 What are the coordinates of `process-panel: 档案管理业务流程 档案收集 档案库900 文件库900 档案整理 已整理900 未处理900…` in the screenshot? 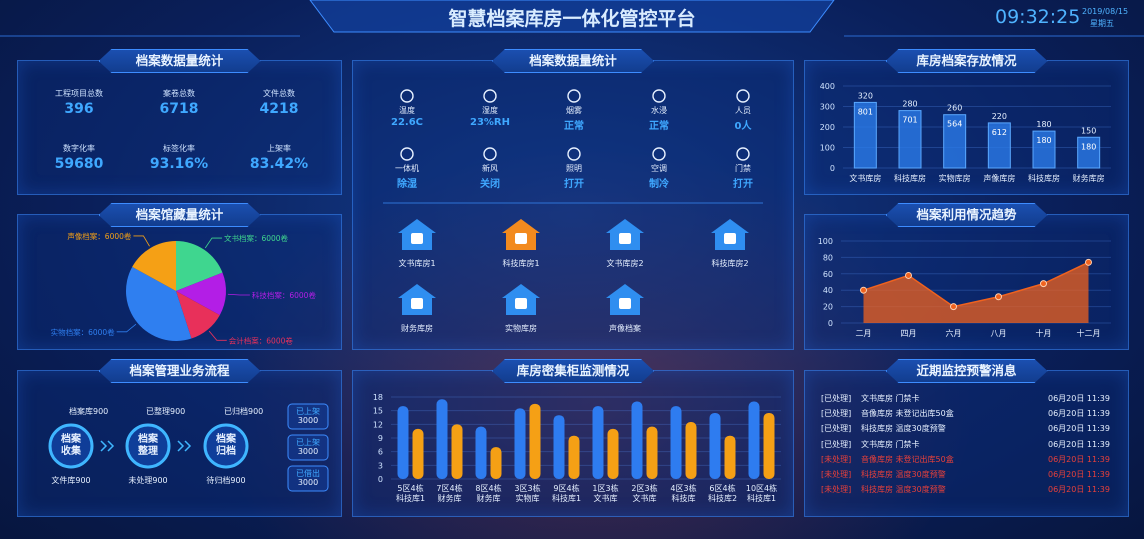 It's located at (179, 438).